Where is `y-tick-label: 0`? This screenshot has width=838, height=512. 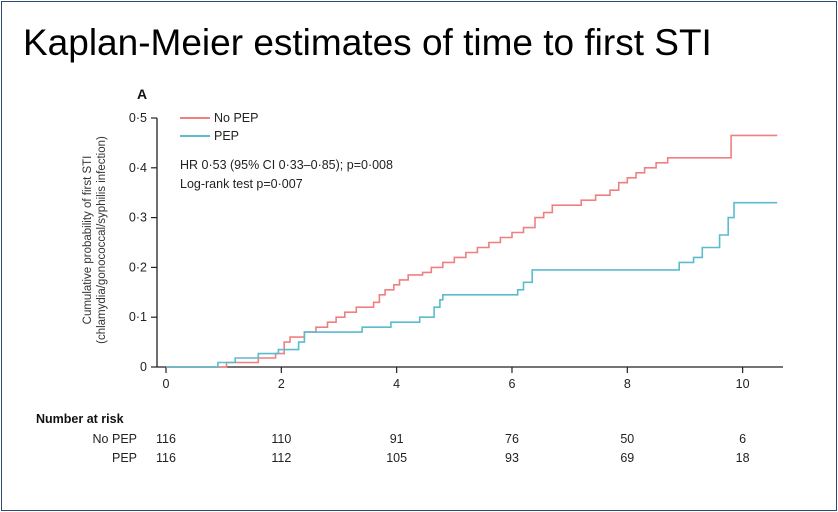 y-tick-label: 0 is located at coordinates (143, 367).